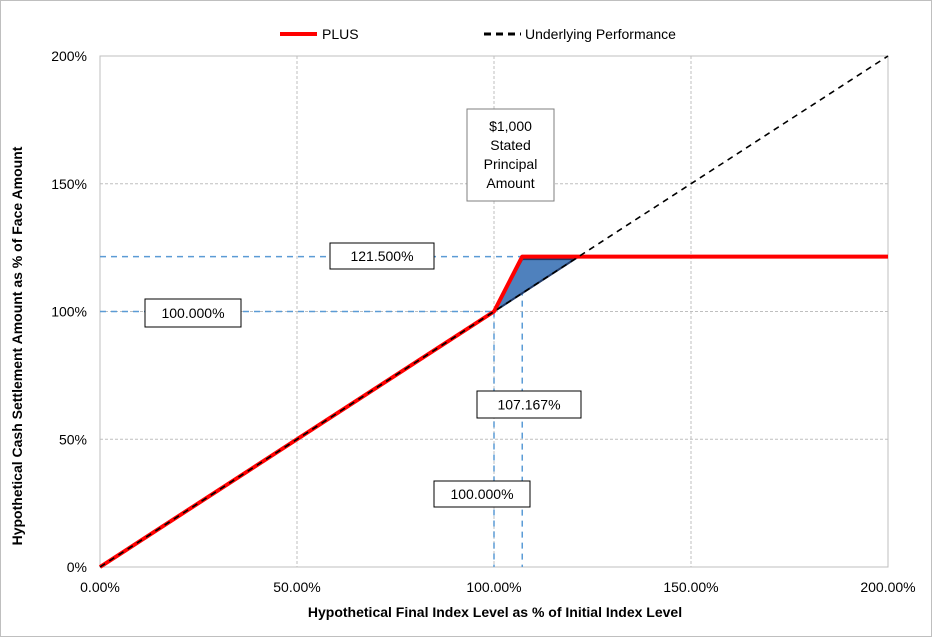  Describe the element at coordinates (69, 56) in the screenshot. I see `y-tick-label: 200%` at that location.